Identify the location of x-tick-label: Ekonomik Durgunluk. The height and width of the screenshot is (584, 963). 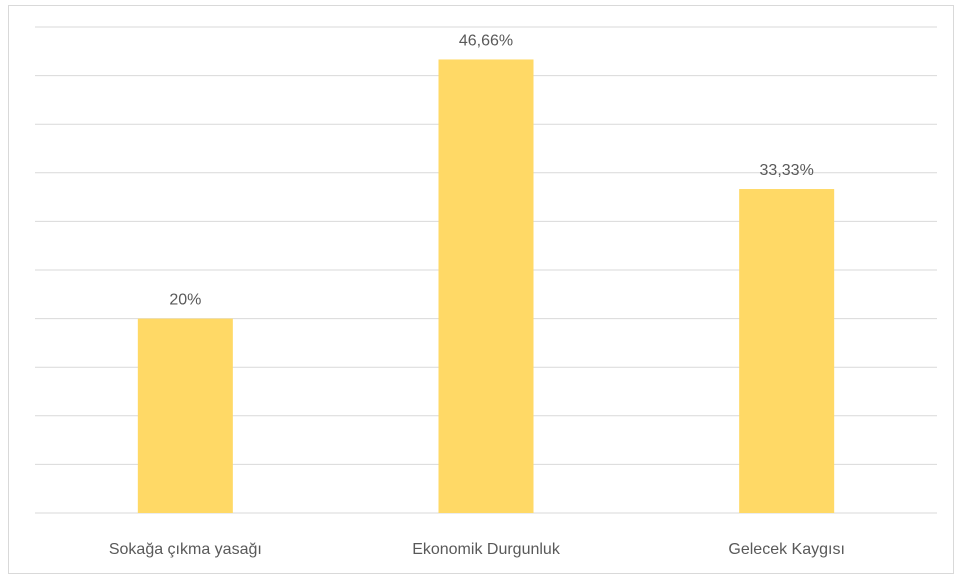
(486, 549).